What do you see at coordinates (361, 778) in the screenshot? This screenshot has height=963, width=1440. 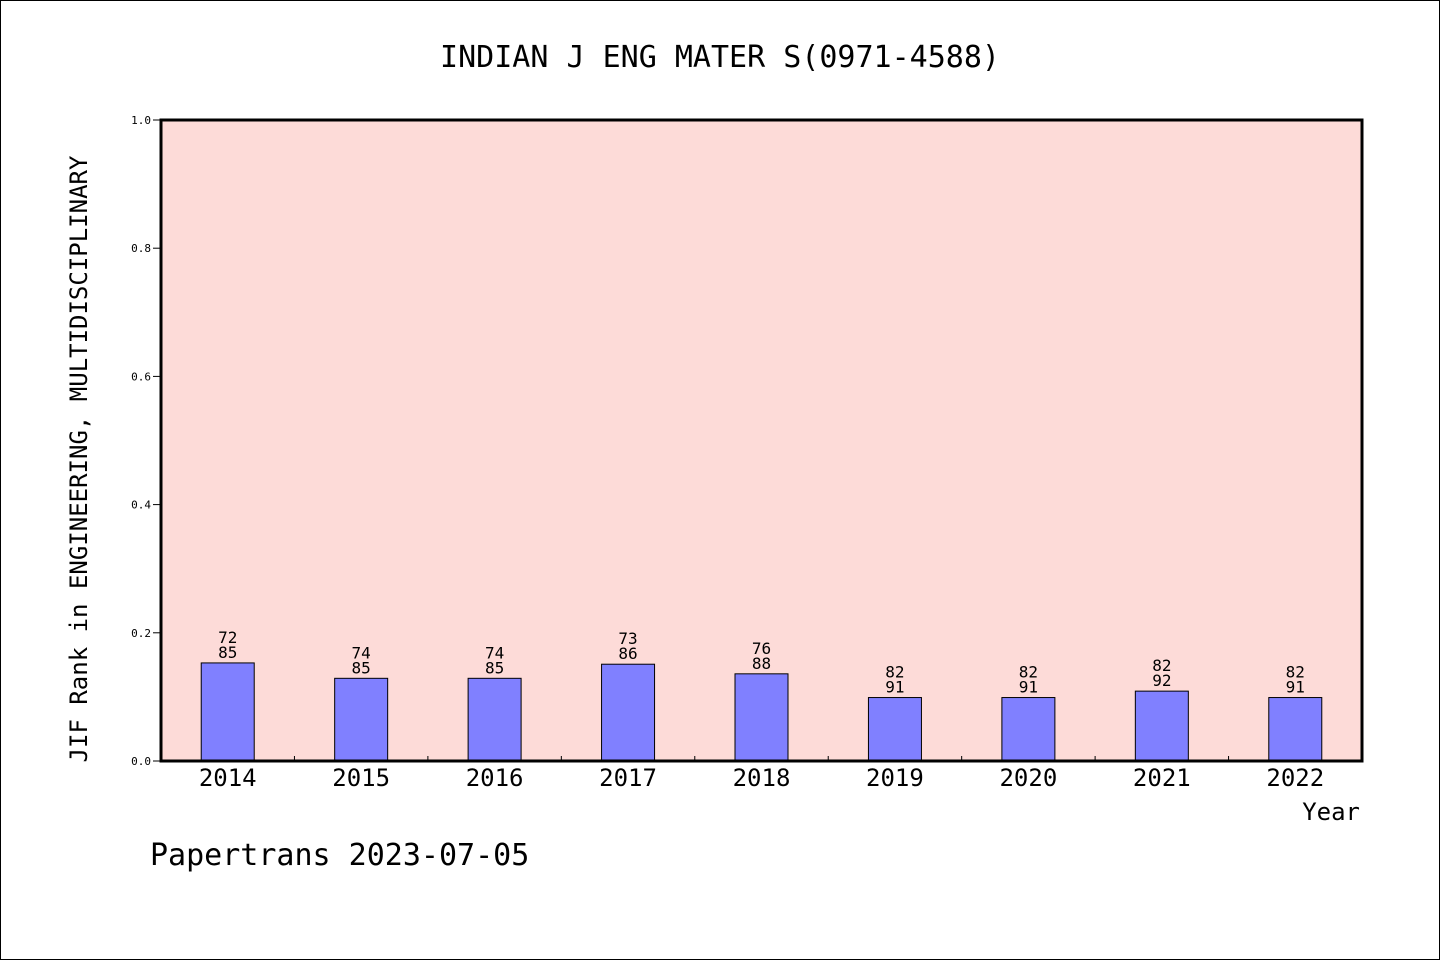 I see `x-tick-label: 2015` at bounding box center [361, 778].